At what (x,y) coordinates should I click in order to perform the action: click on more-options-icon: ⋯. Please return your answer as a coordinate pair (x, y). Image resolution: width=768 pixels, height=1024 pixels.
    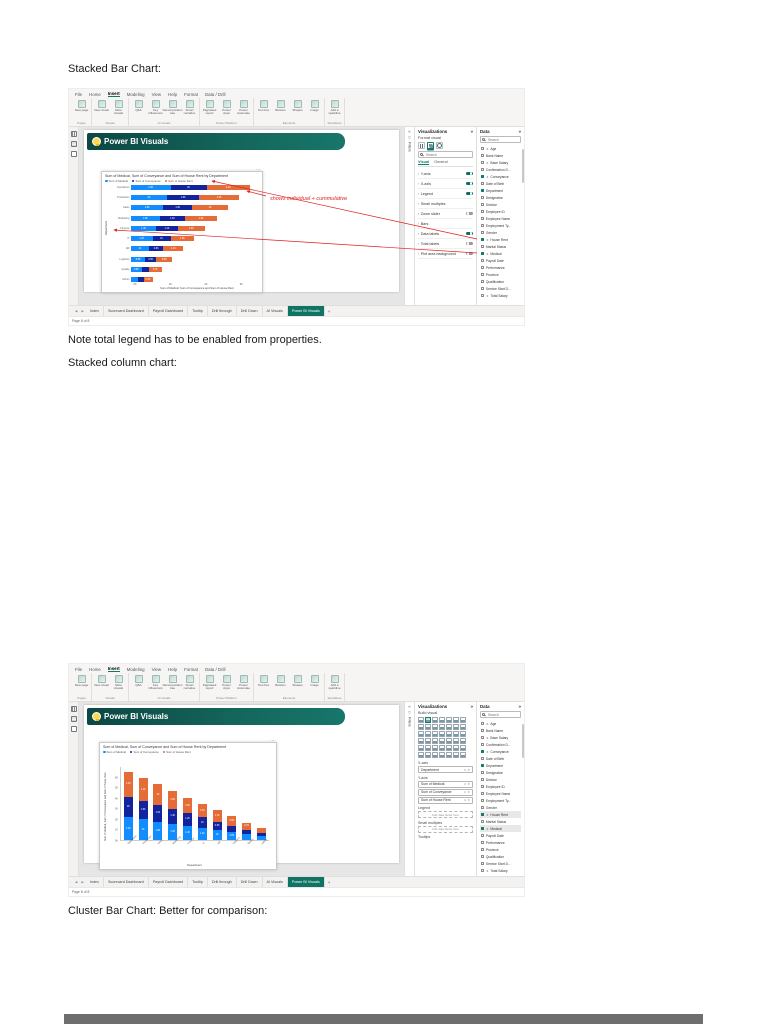
    Looking at the image, I should click on (258, 169).